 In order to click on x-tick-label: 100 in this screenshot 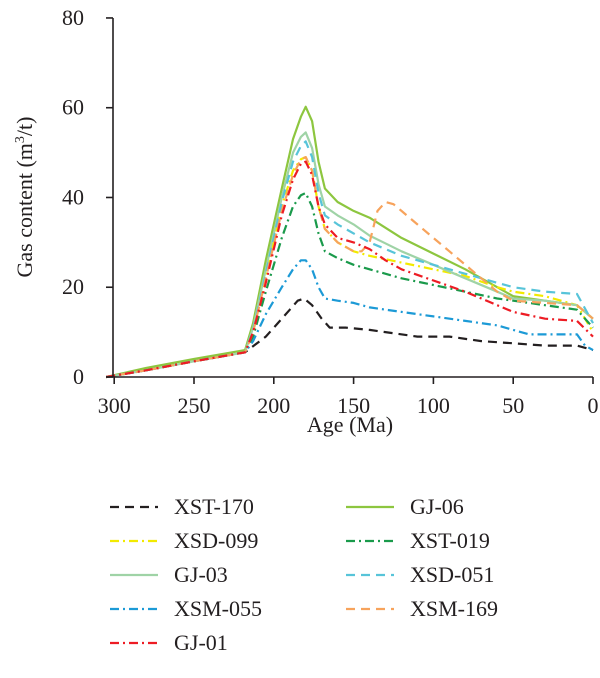, I will do `click(433, 405)`.